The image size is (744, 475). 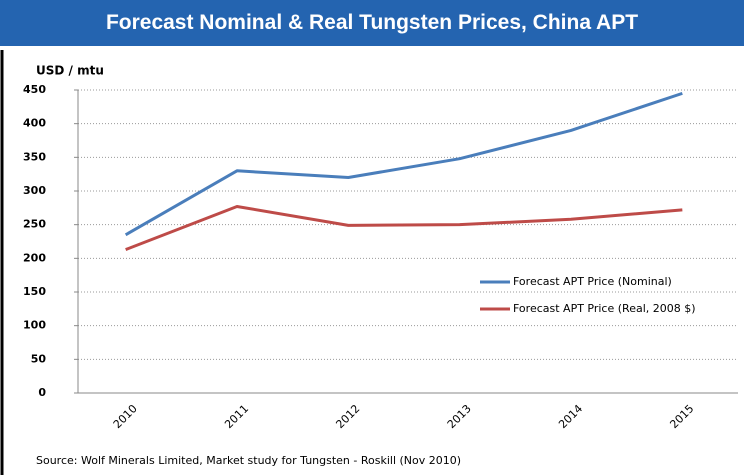 What do you see at coordinates (404, 227) in the screenshot?
I see `series-line` at bounding box center [404, 227].